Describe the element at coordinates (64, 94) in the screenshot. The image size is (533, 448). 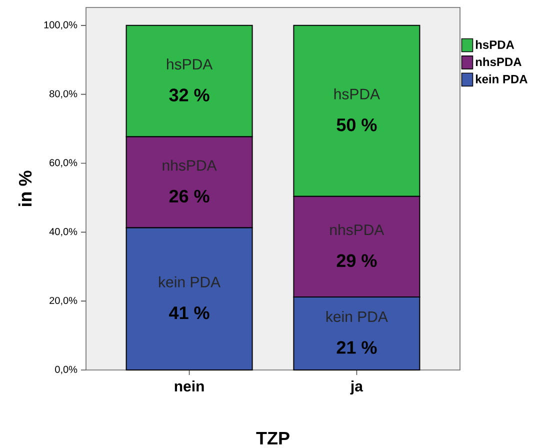
I see `y-tick-label: 80,0%` at that location.